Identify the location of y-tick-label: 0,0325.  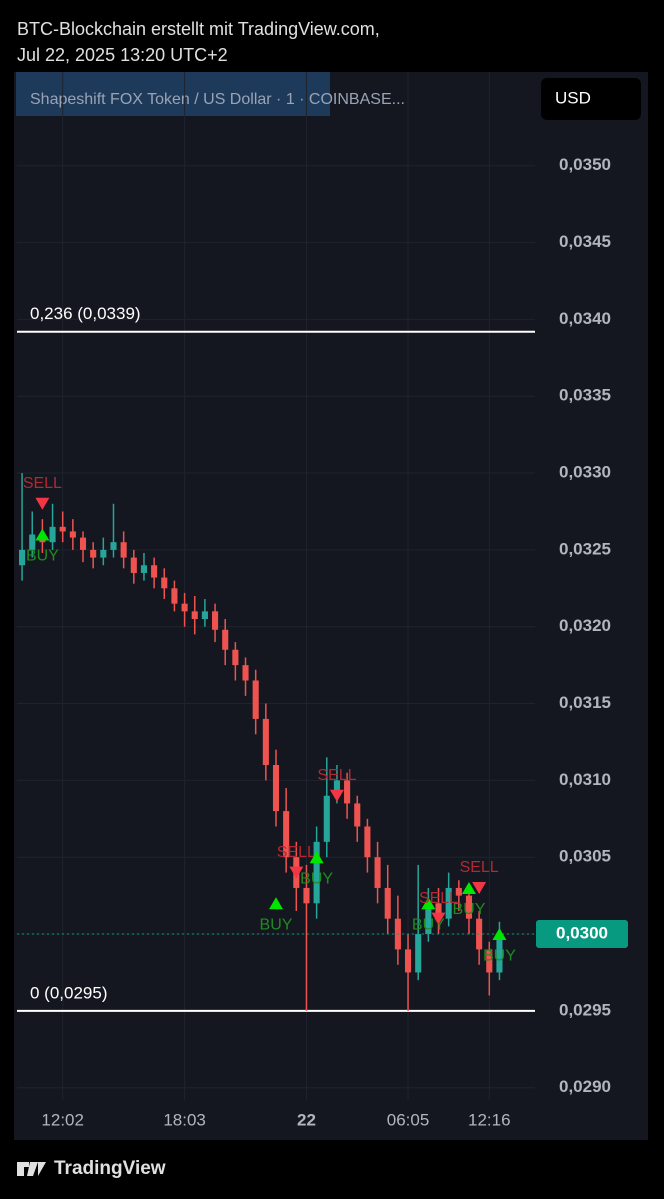
(585, 548).